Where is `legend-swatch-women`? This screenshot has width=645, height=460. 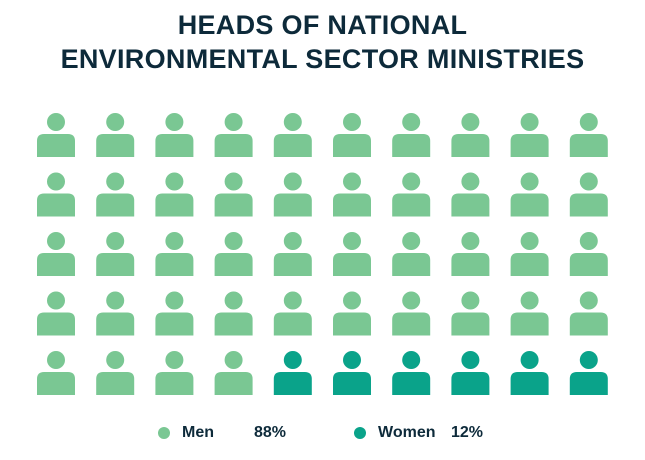
legend-swatch-women is located at coordinates (360, 433).